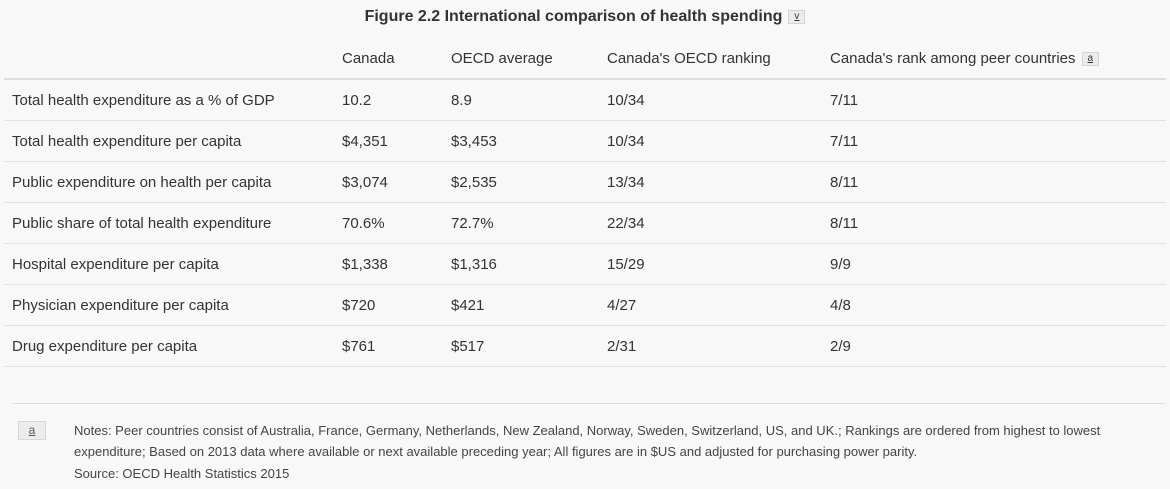 This screenshot has width=1170, height=489. I want to click on header-oecd-average: OECD average, so click(529, 59).